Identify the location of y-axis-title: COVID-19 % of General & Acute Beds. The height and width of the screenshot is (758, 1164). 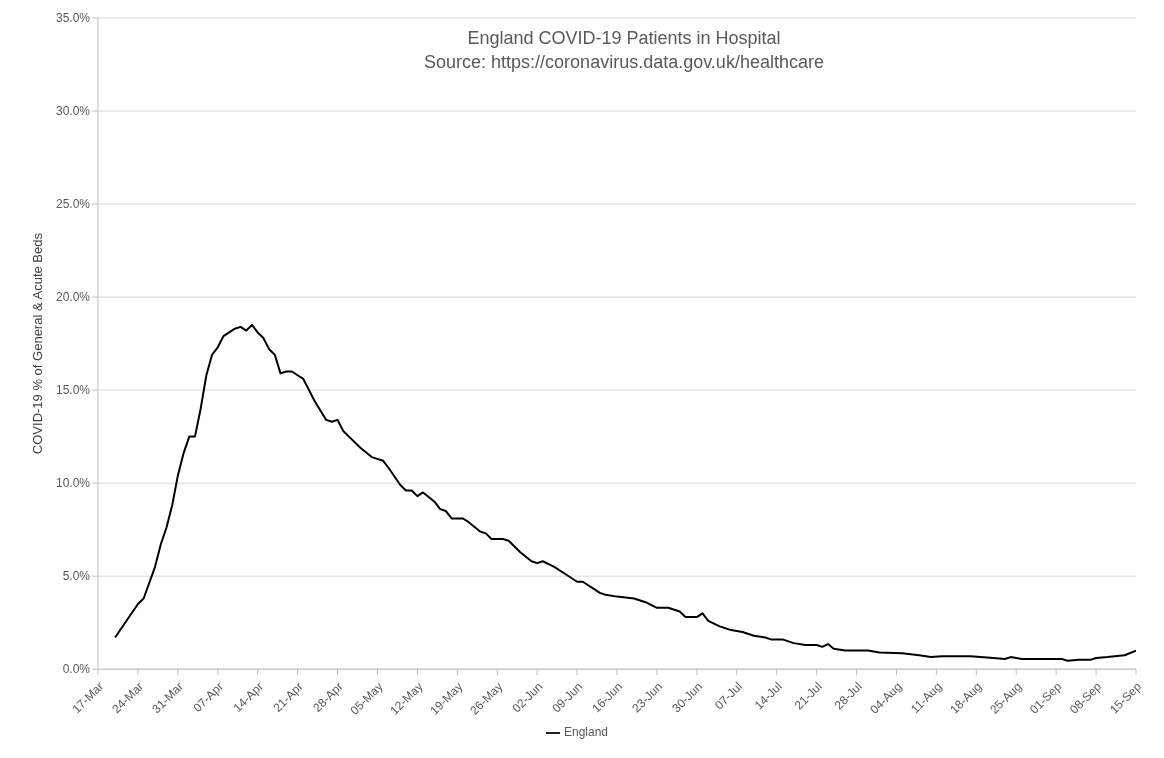
(37, 343).